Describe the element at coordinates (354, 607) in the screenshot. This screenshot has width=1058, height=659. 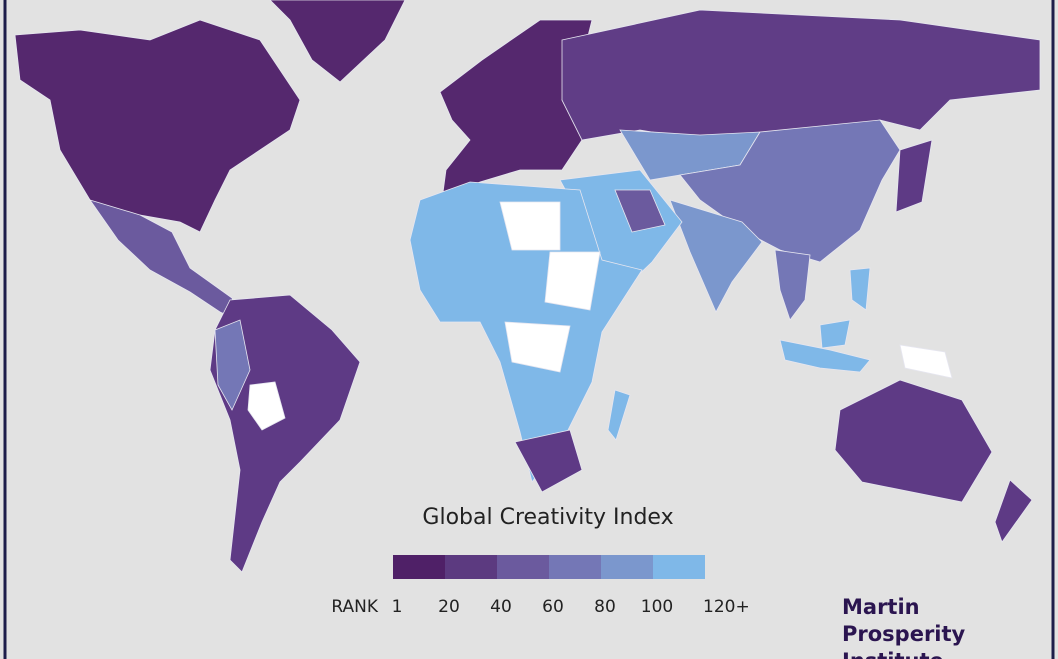
I see `legend-label: RANK` at that location.